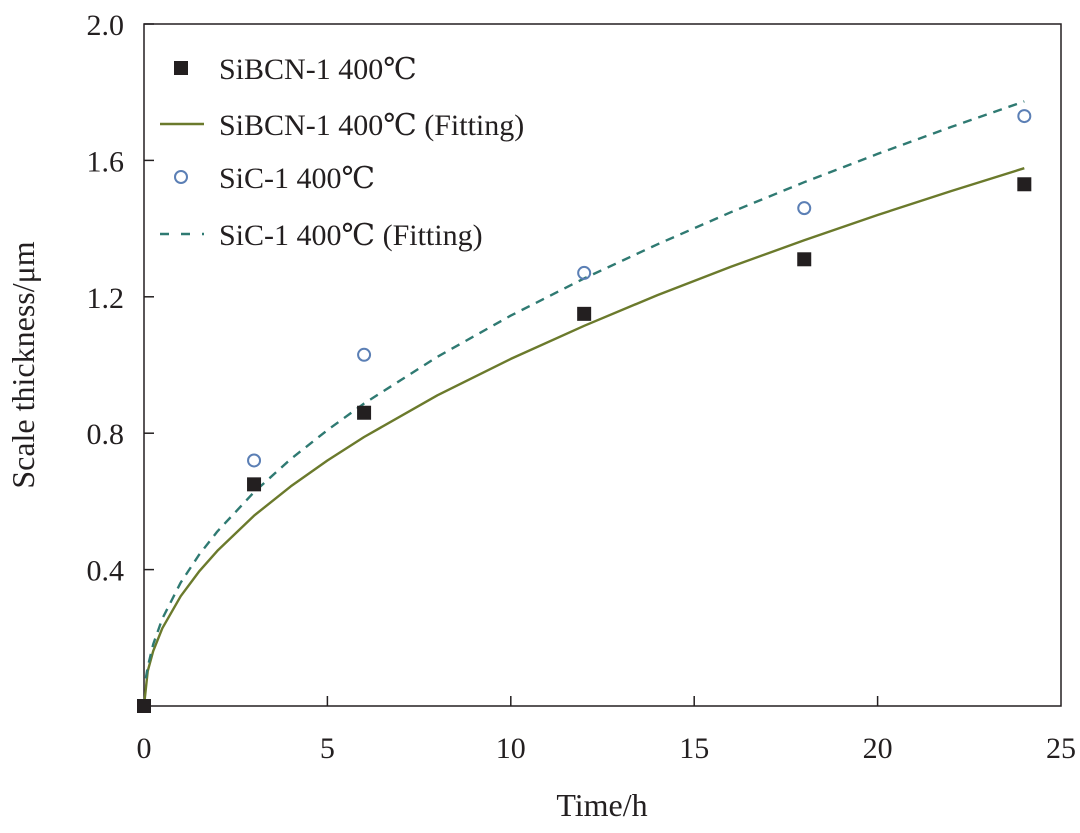  Describe the element at coordinates (327, 748) in the screenshot. I see `x-tick-label: 5` at that location.